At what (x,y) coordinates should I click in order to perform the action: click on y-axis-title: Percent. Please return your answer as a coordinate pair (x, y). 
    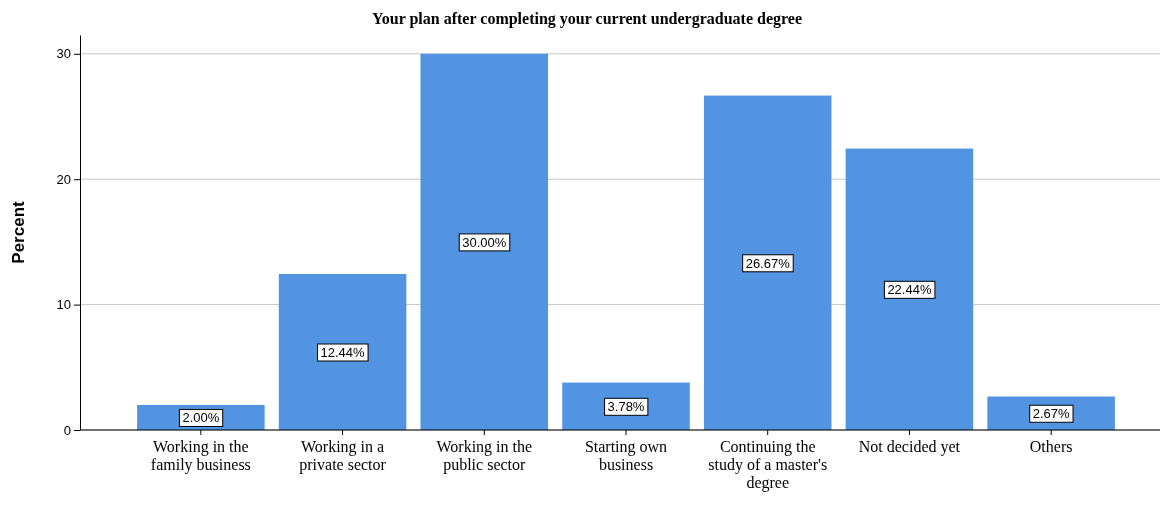
    Looking at the image, I should click on (18, 232).